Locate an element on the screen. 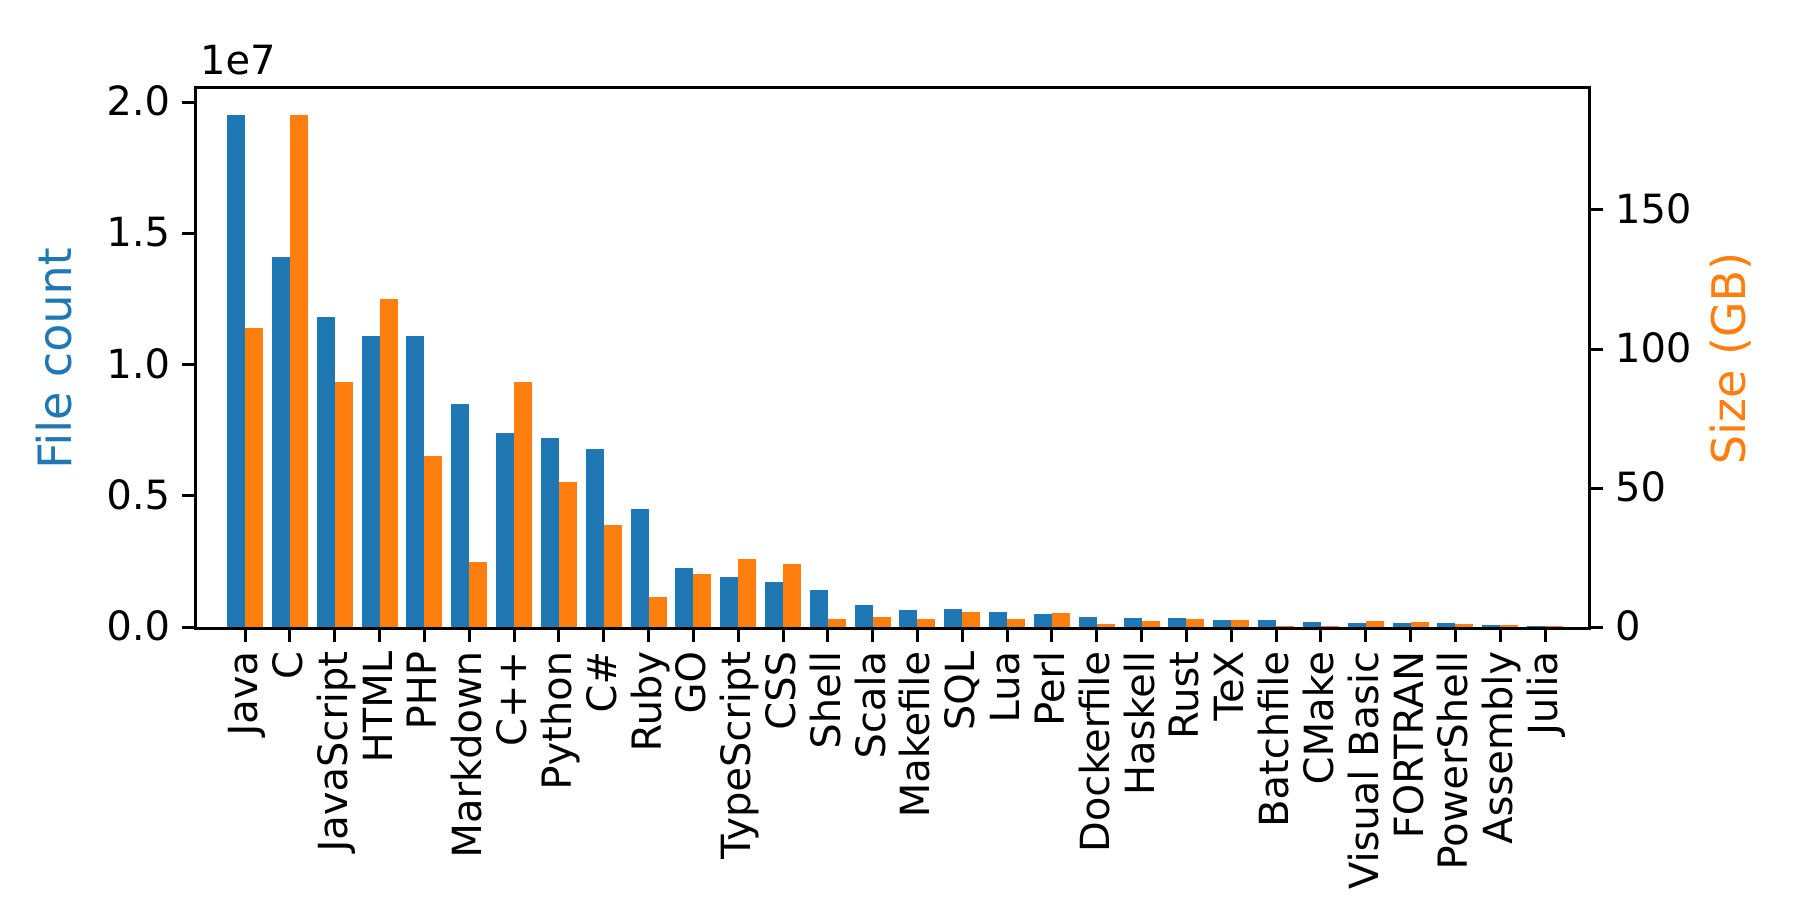 The width and height of the screenshot is (1800, 900). bar-size-batchfile is located at coordinates (1285, 626).